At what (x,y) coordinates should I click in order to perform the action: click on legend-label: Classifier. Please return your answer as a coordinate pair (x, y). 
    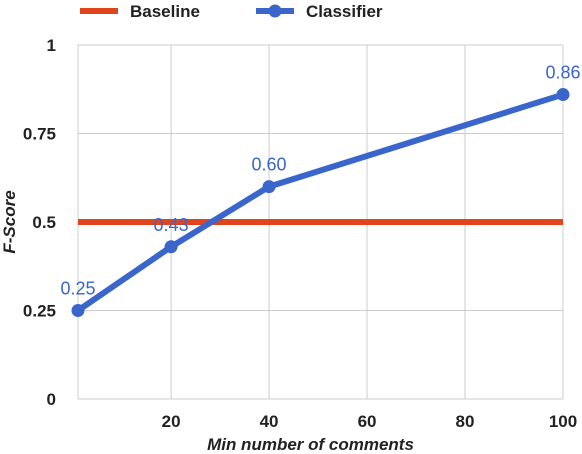
    Looking at the image, I should click on (344, 11).